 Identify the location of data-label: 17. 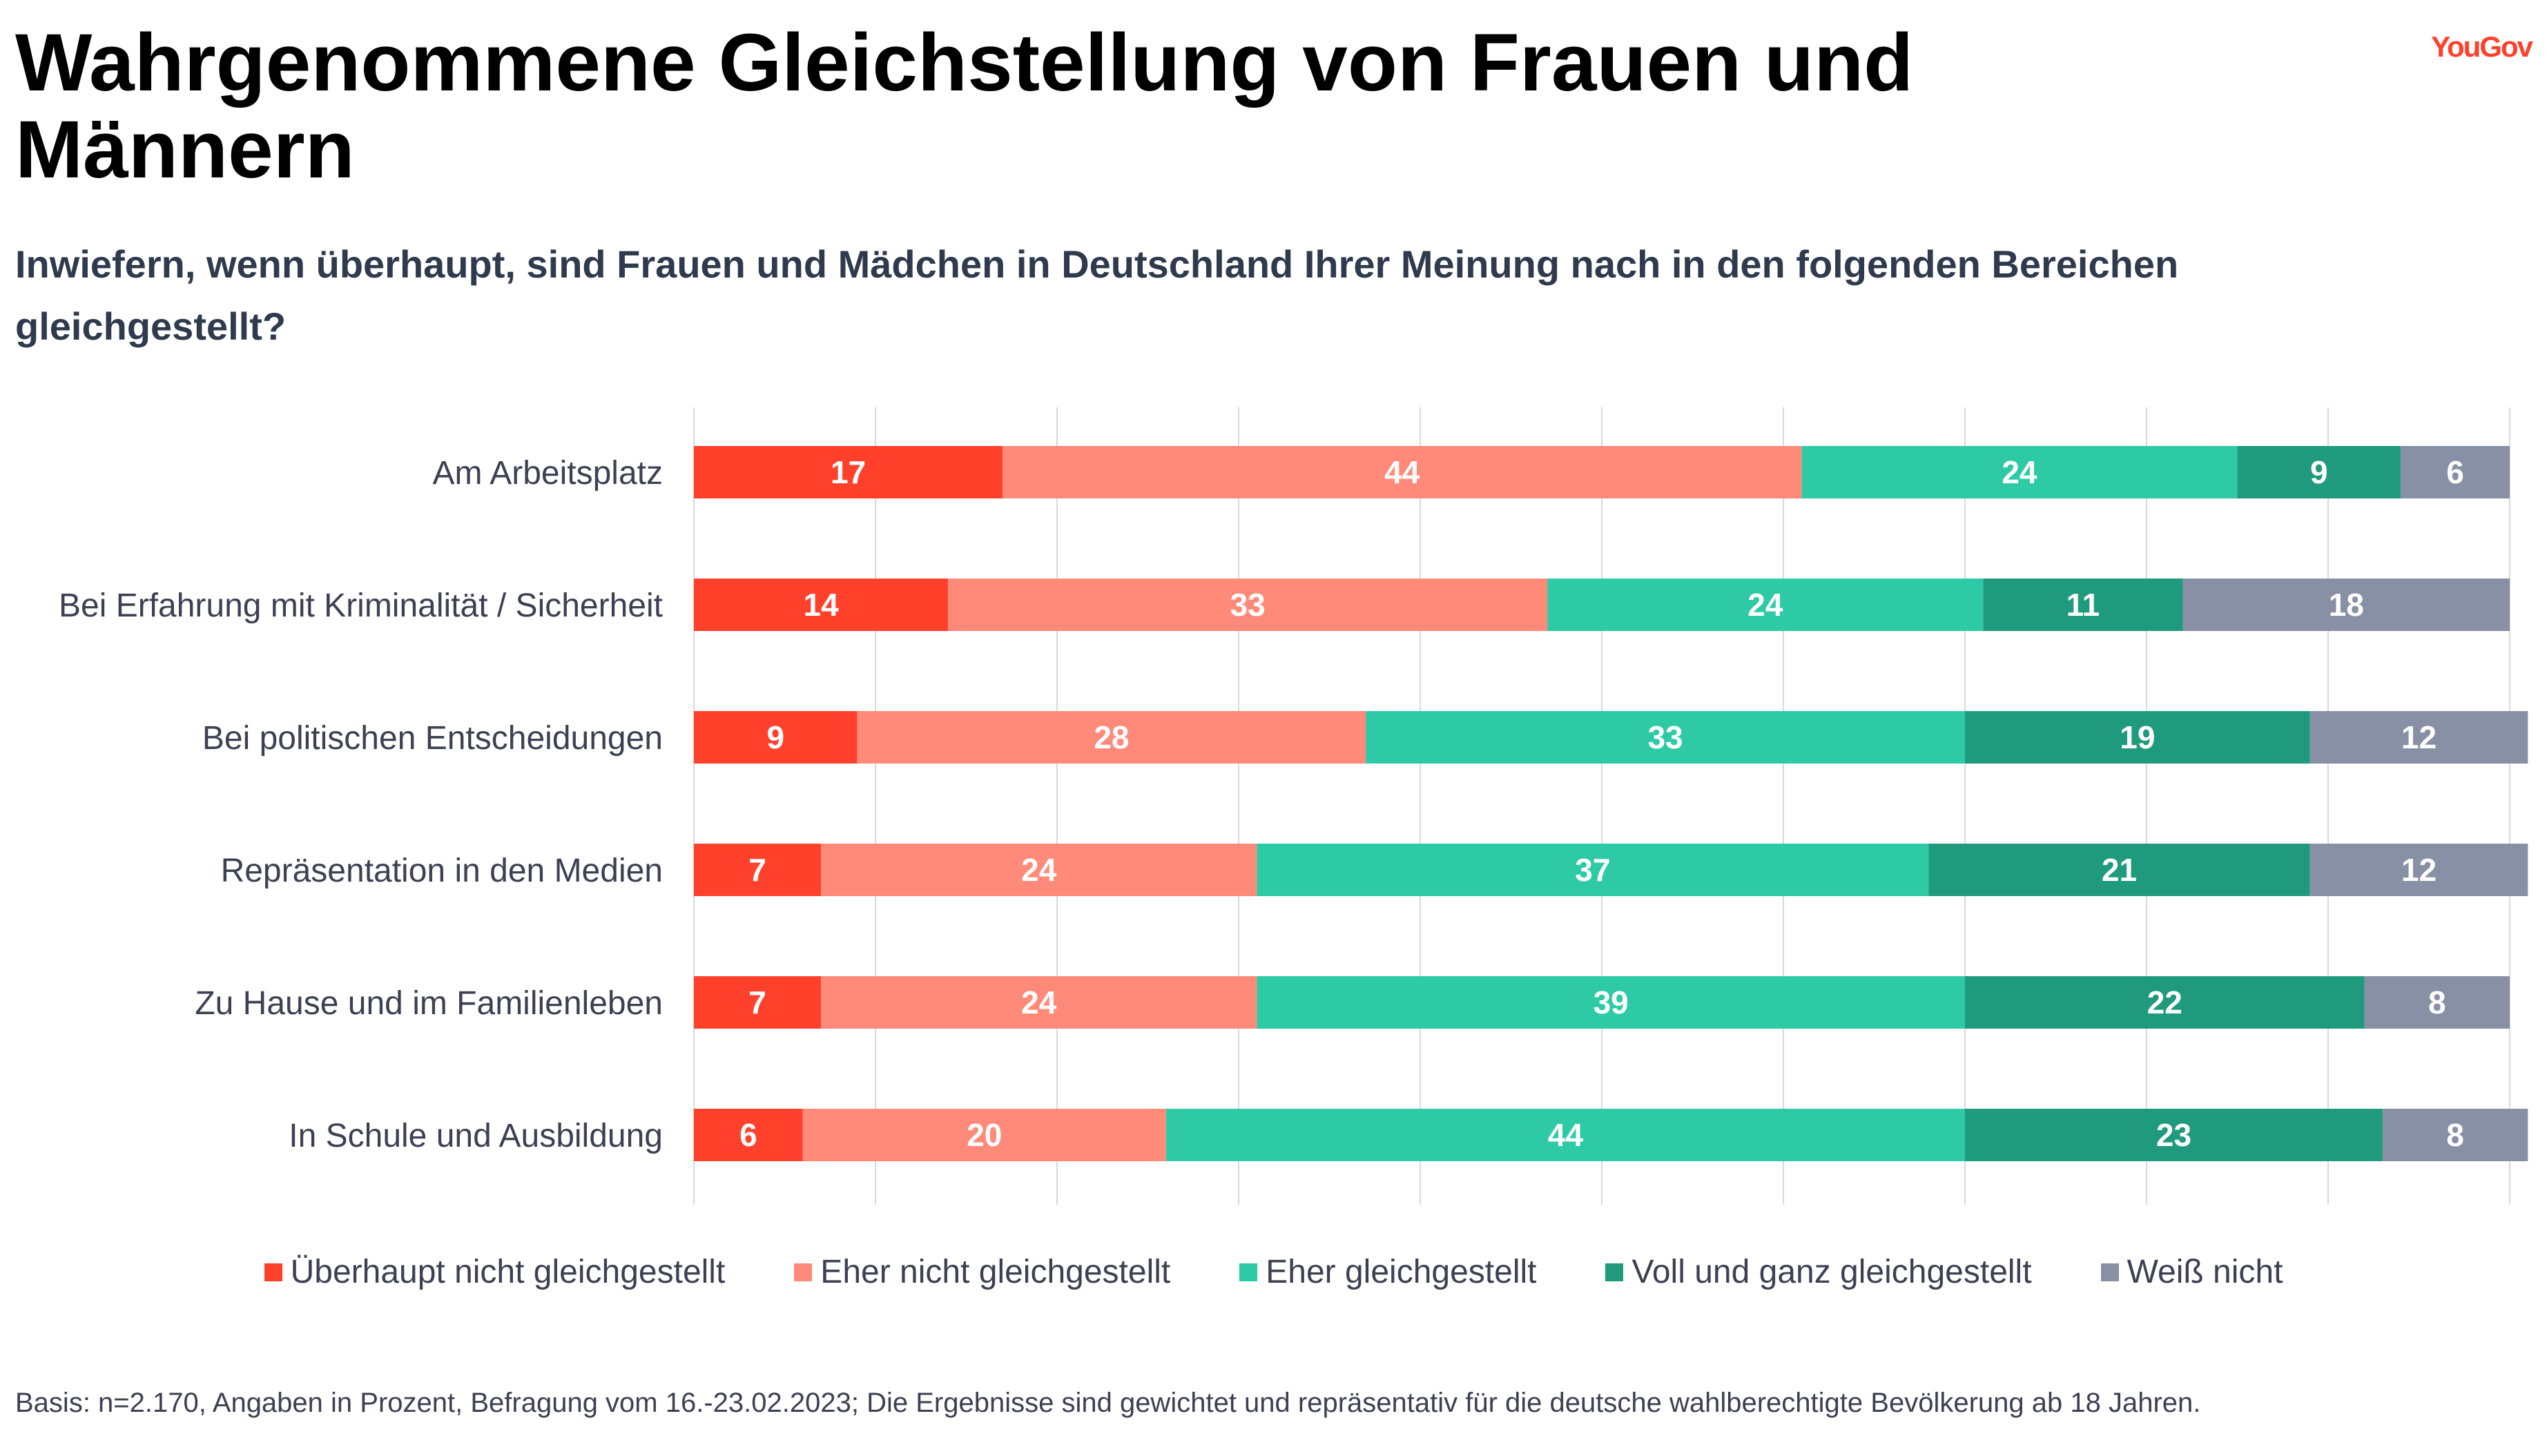
(848, 472).